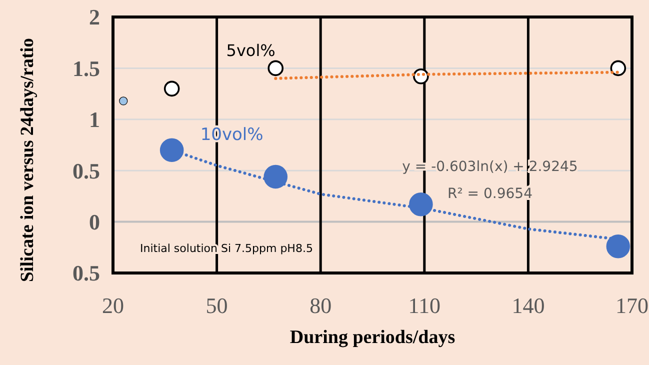 The image size is (649, 365). I want to click on y-tick-label: 1.5, so click(86, 68).